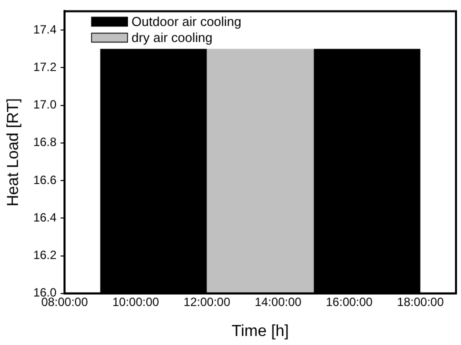  I want to click on x-axis-title: Time [h], so click(260, 331).